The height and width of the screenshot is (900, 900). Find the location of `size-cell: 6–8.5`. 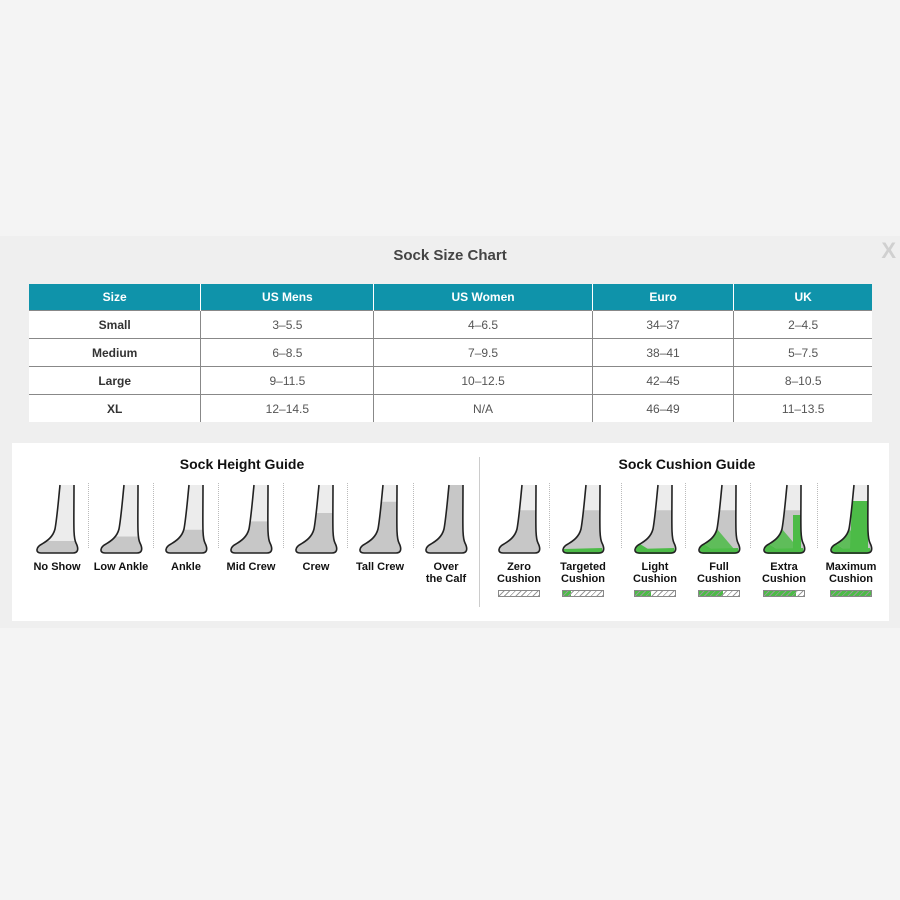

size-cell: 6–8.5 is located at coordinates (287, 352).